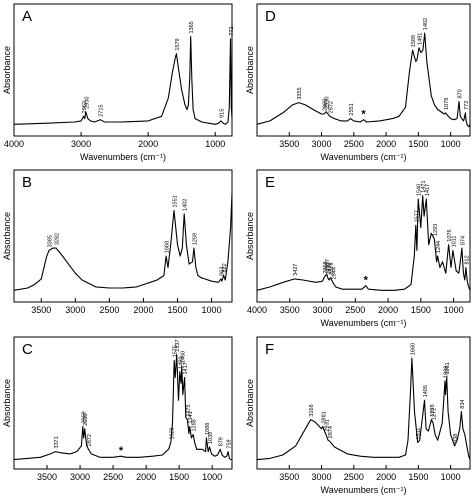  I want to click on peak-label: 2960, so click(326, 105).